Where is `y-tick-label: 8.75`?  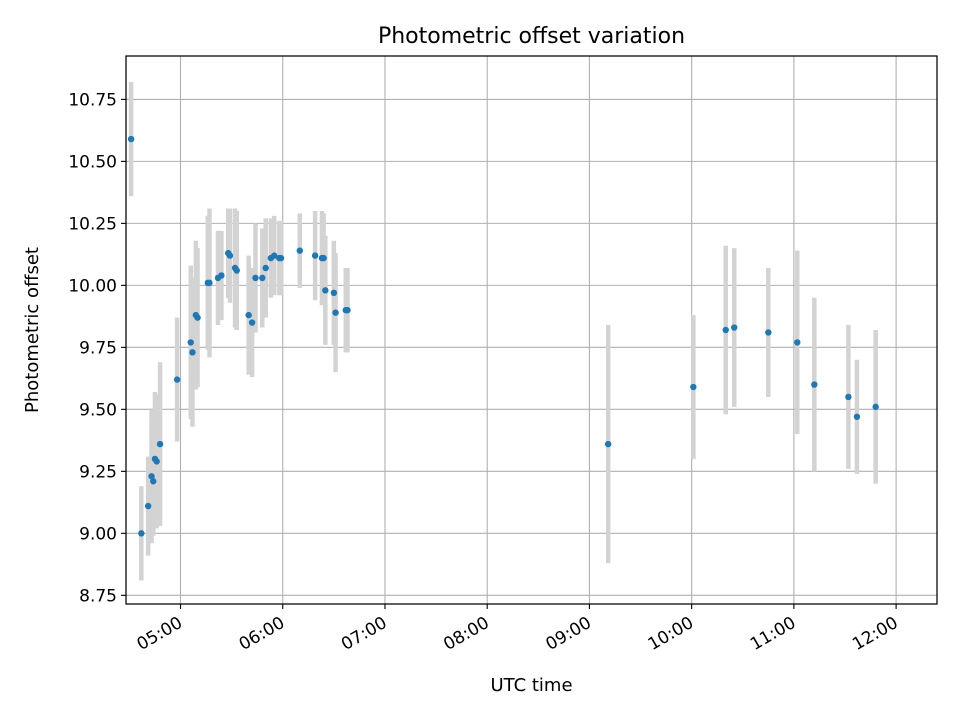
y-tick-label: 8.75 is located at coordinates (98, 596).